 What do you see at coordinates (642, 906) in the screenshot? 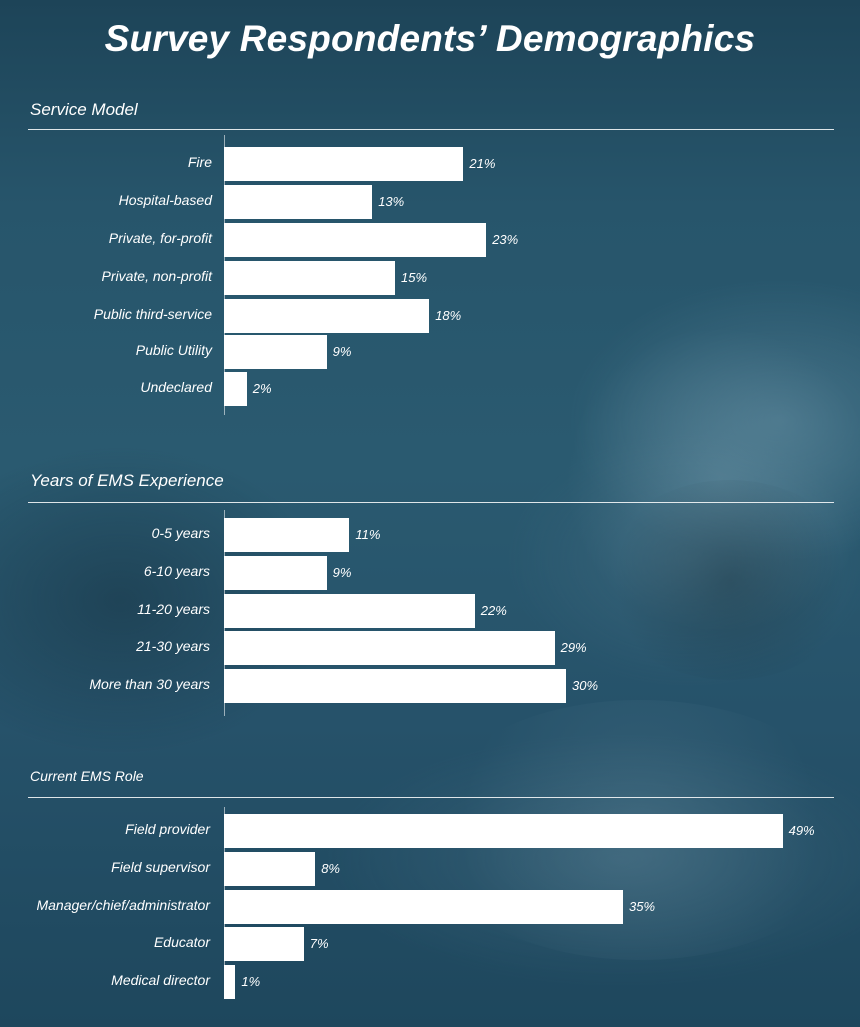
I see `value-label: 35%` at bounding box center [642, 906].